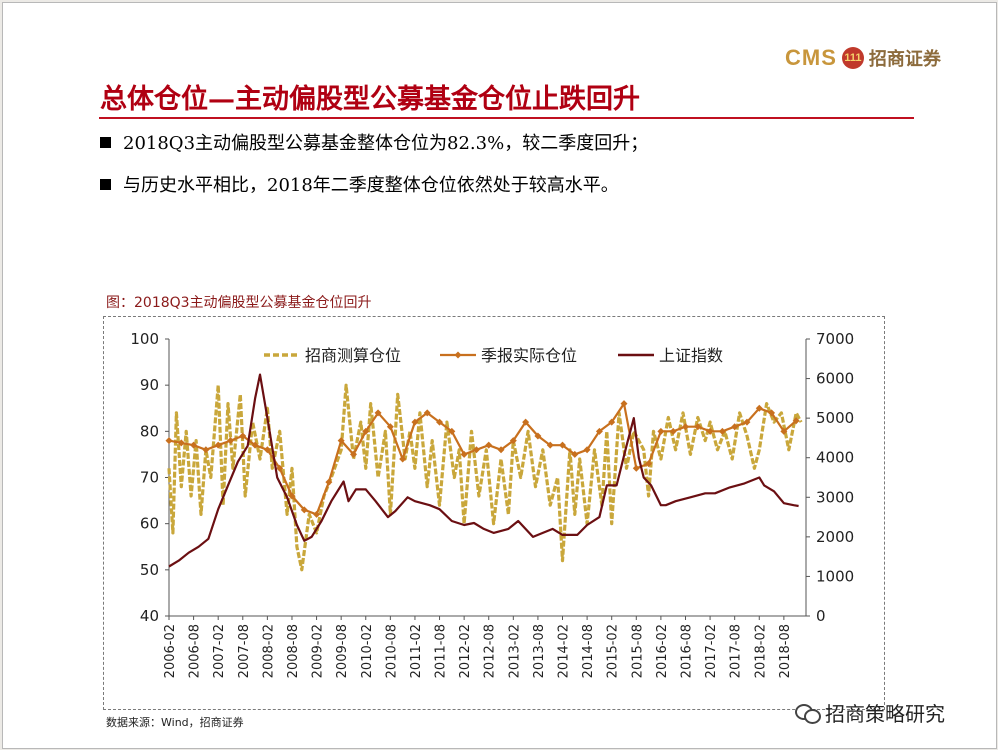  Describe the element at coordinates (367, 651) in the screenshot. I see `x-tick-label: 2010-02` at that location.